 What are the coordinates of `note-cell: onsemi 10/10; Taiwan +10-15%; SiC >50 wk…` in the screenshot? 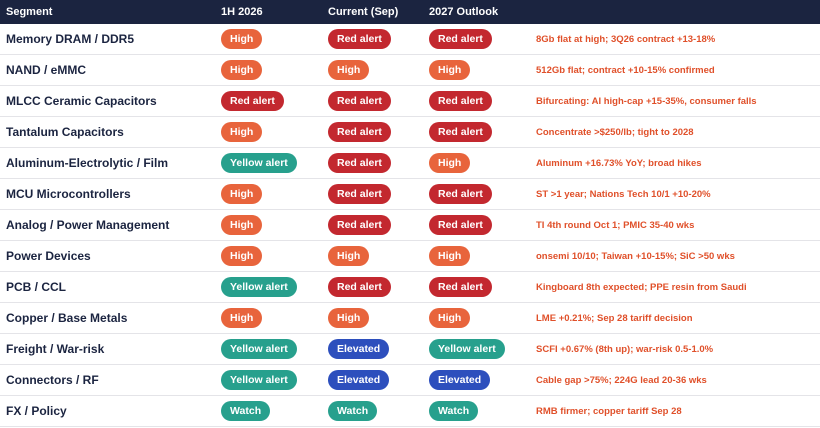 It's located at (635, 256).